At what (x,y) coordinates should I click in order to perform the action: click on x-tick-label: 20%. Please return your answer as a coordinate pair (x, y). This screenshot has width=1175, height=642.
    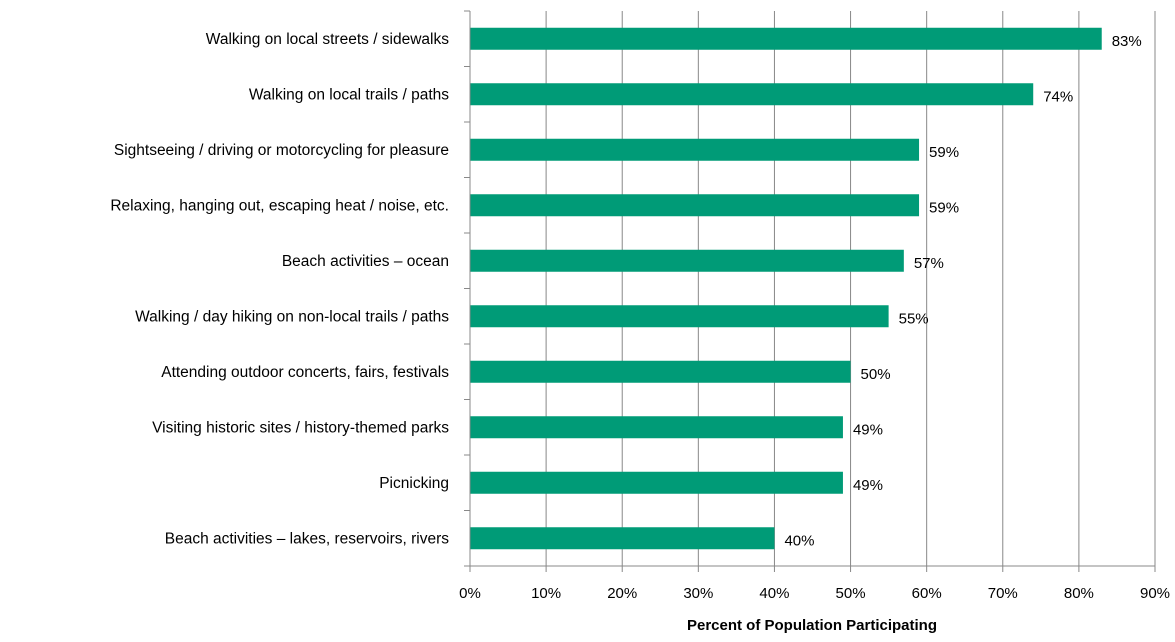
    Looking at the image, I should click on (622, 593).